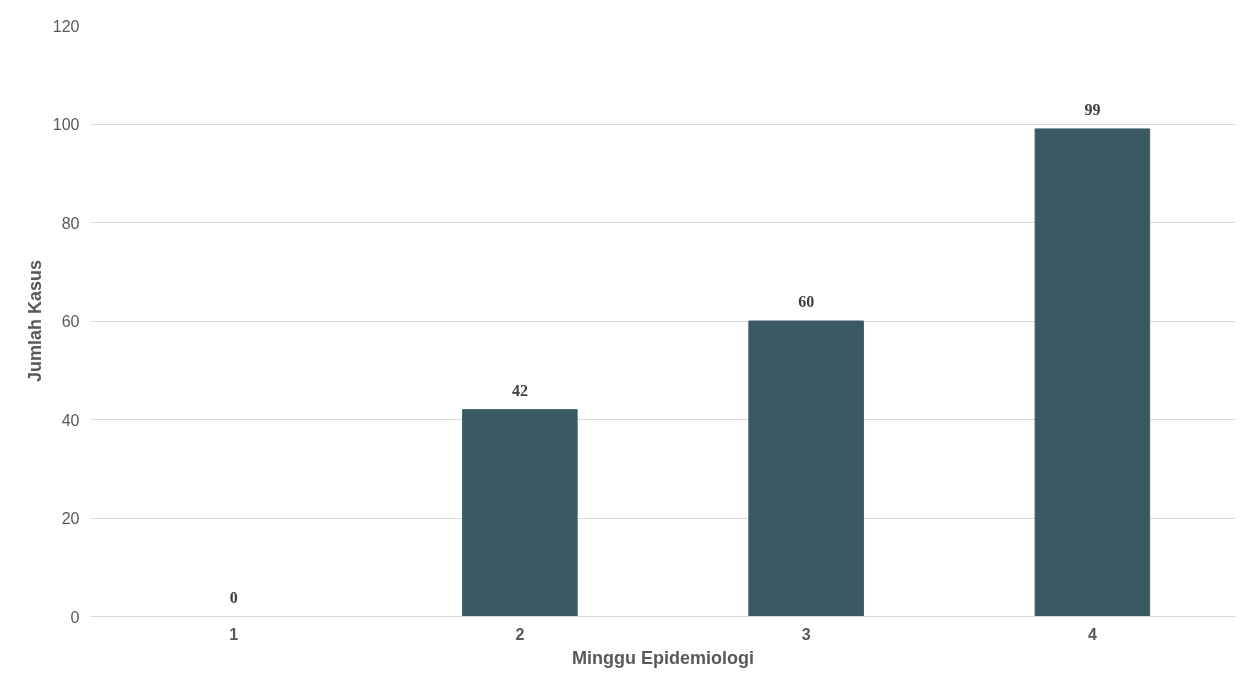 The image size is (1253, 682). What do you see at coordinates (1092, 109) in the screenshot?
I see `data-label: 99` at bounding box center [1092, 109].